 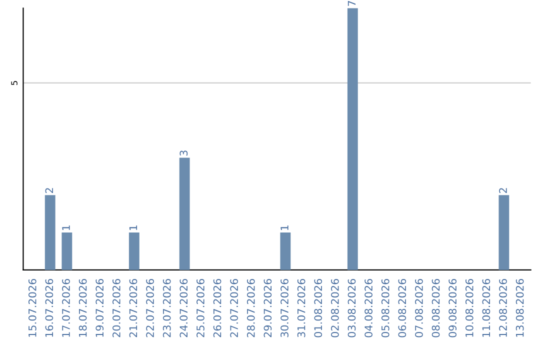 What do you see at coordinates (385, 308) in the screenshot?
I see `x-tick-label: 05.08.2026` at bounding box center [385, 308].